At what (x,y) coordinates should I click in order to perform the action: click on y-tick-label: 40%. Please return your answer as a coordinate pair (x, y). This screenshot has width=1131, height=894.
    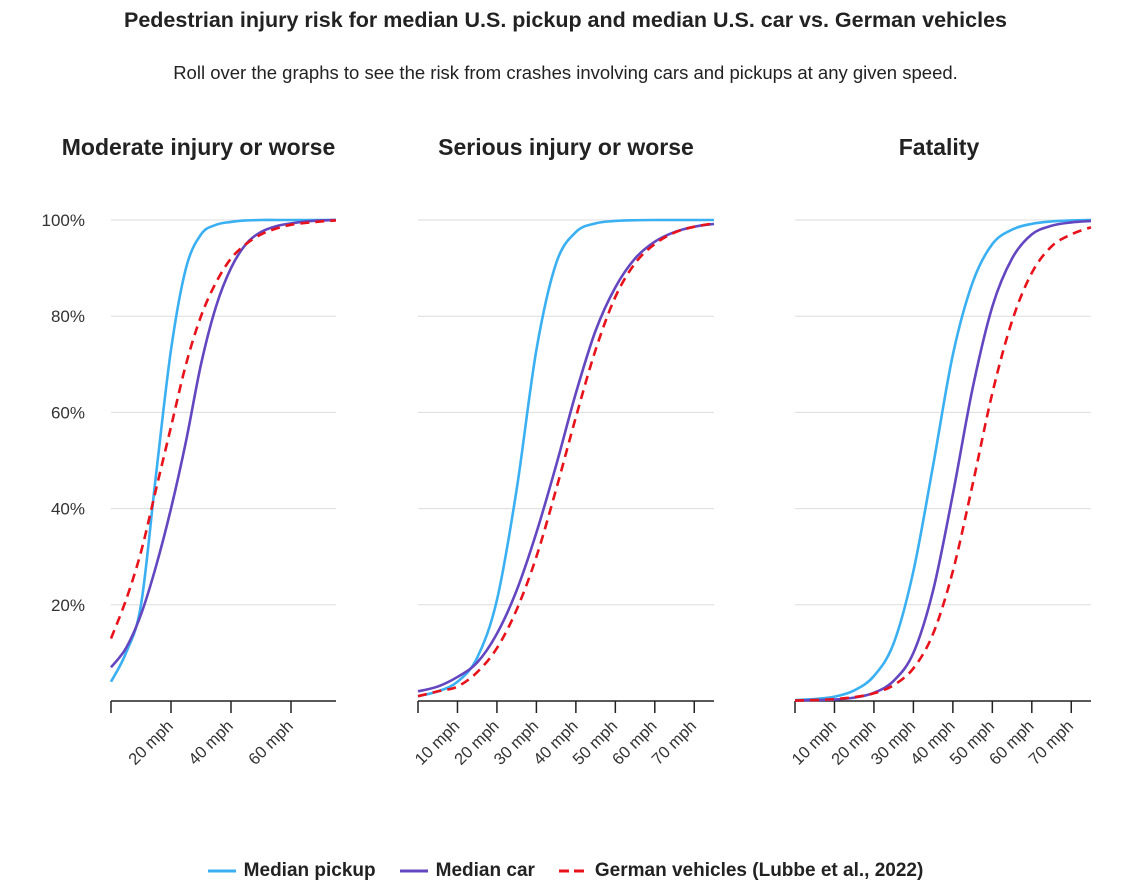
    Looking at the image, I should click on (68, 509).